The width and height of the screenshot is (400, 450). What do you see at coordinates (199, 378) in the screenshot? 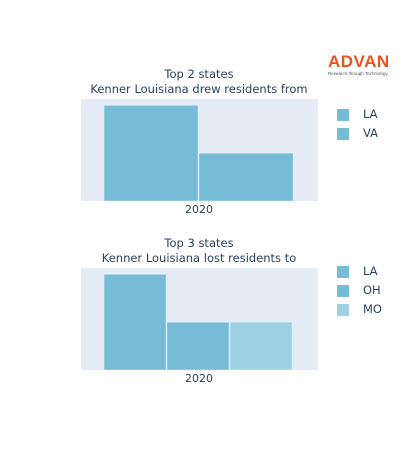
I see `chart-2-x-tick: 2020` at bounding box center [199, 378].